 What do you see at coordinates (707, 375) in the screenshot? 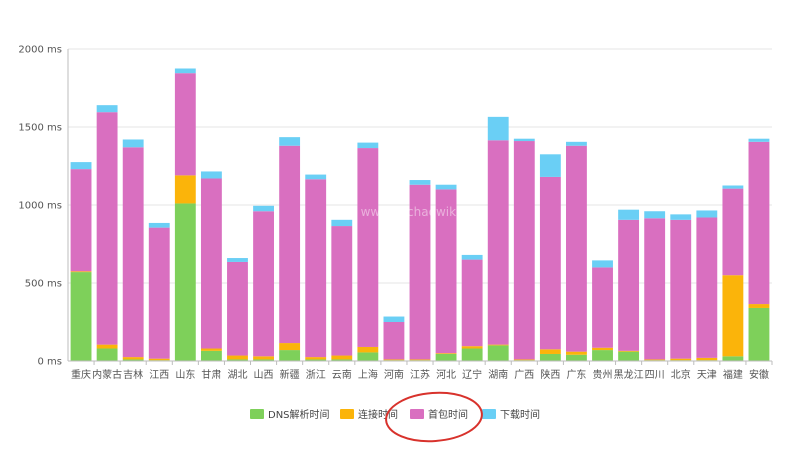
I see `x-tick-label: 天津` at bounding box center [707, 375].